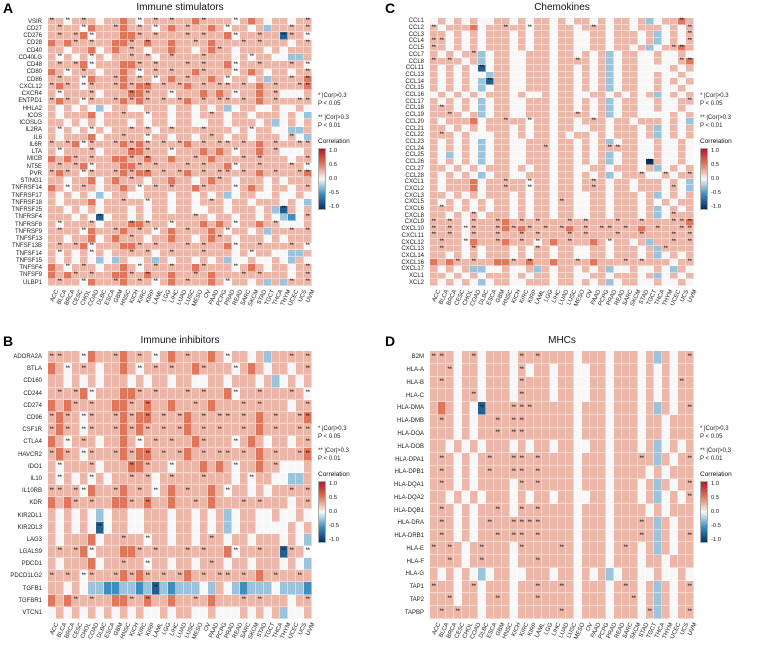 This screenshot has height=666, width=762. What do you see at coordinates (716, 179) in the screenshot?
I see `colorbar-ticks: 1.0 0.5 0.0 -0.5 -1.0` at bounding box center [716, 179].